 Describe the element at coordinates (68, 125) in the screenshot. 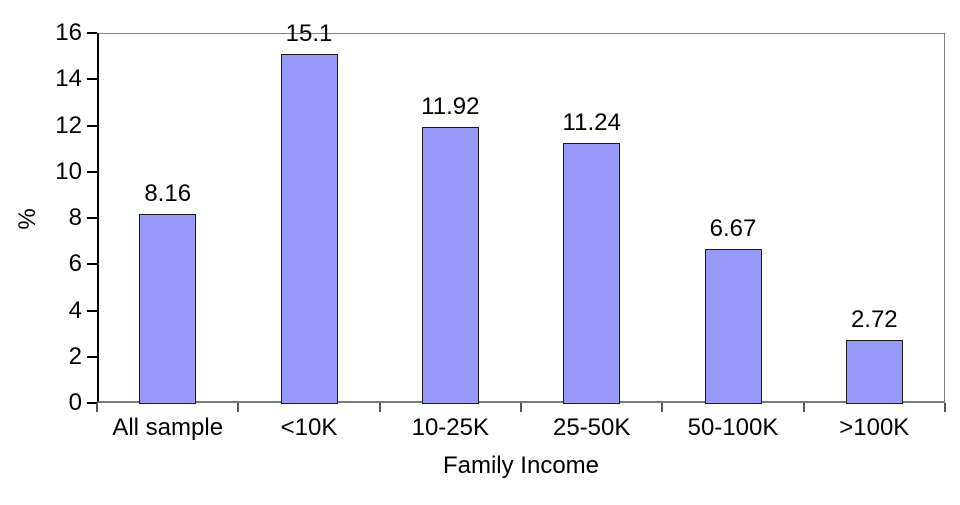

I see `y-tick-label: 12` at that location.